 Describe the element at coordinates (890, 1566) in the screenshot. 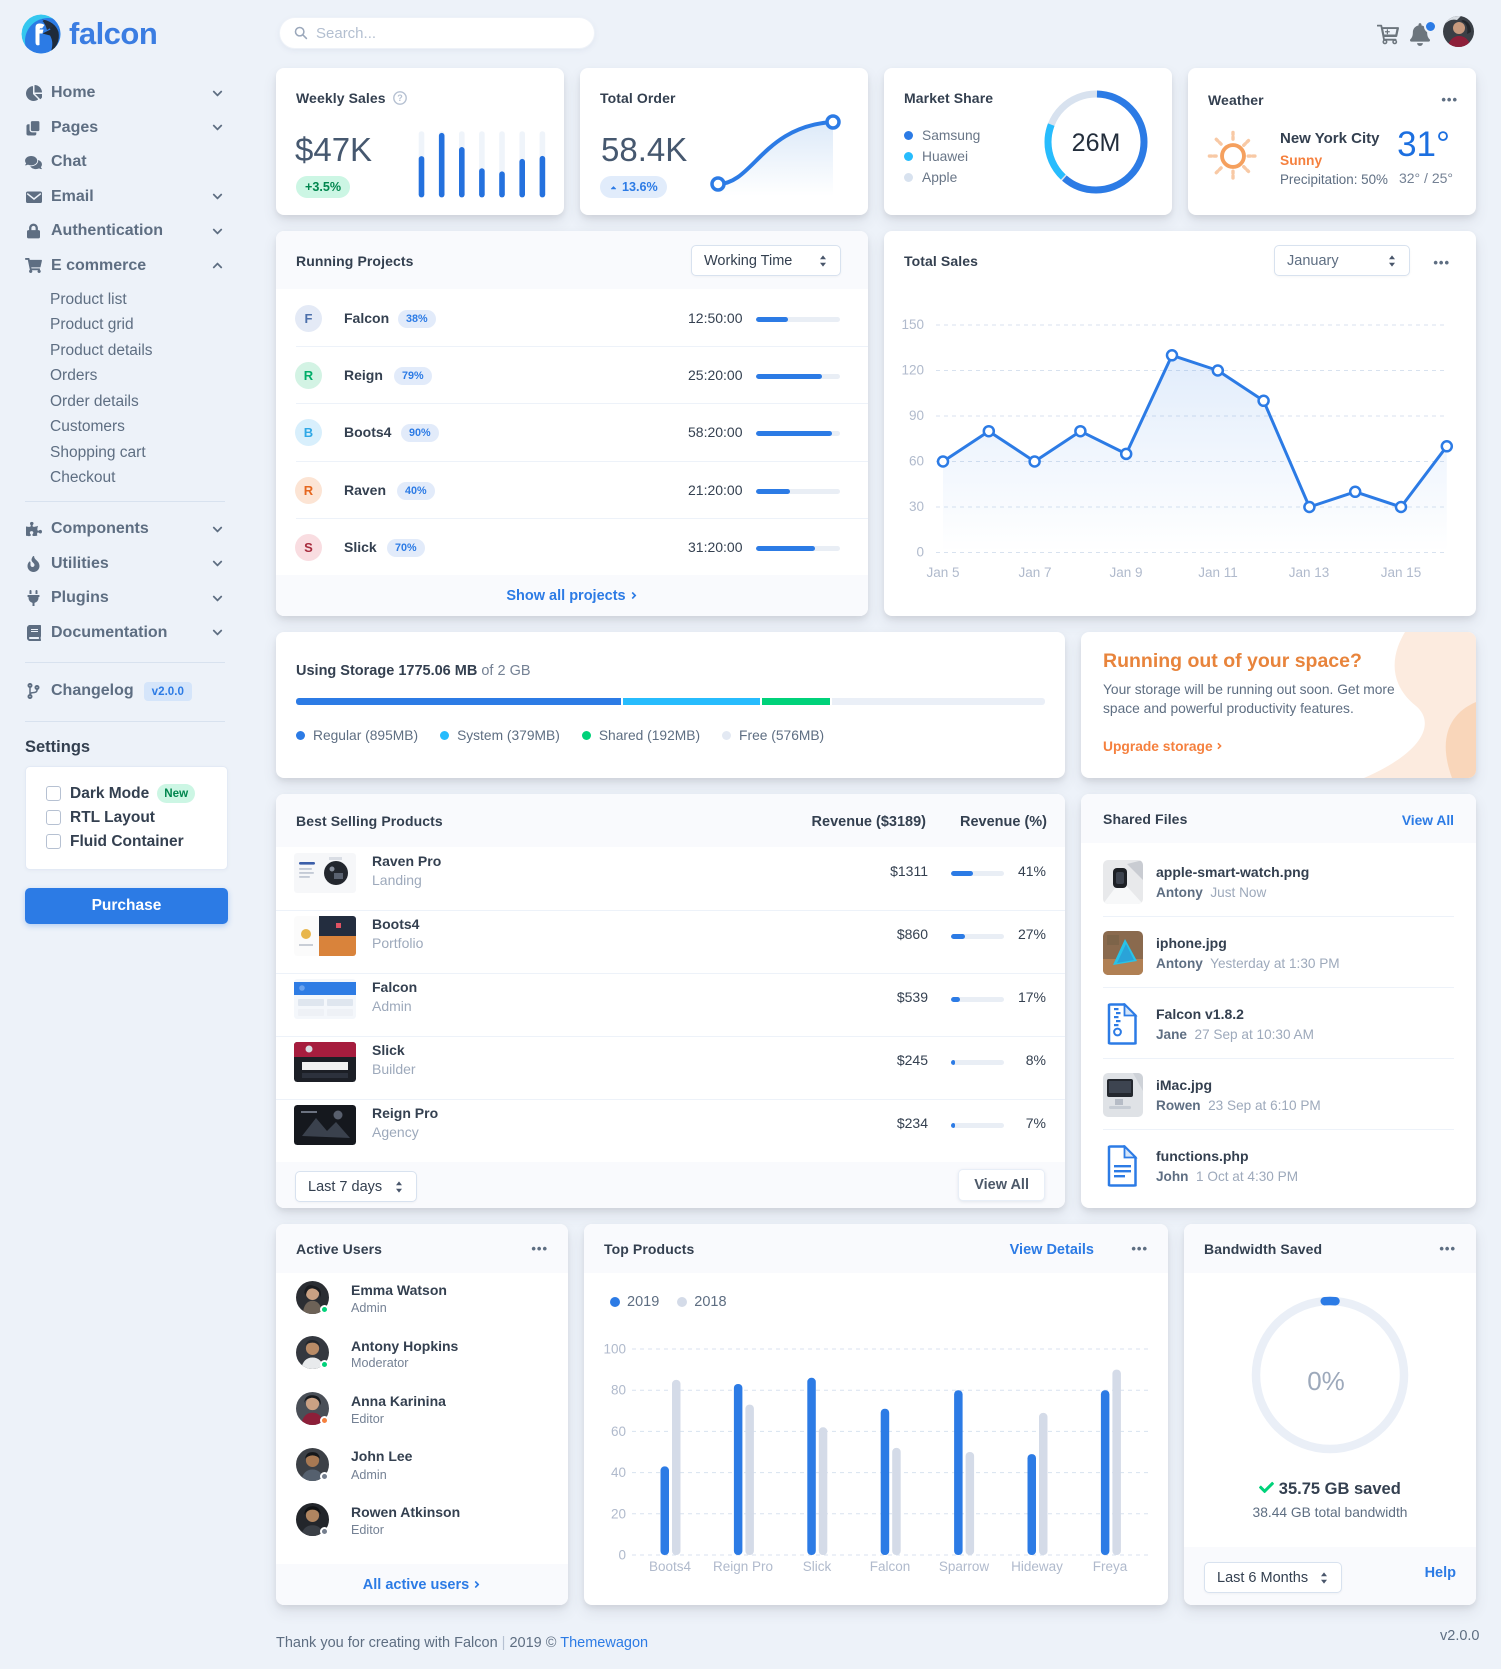

I see `svg-text: Falcon` at that location.